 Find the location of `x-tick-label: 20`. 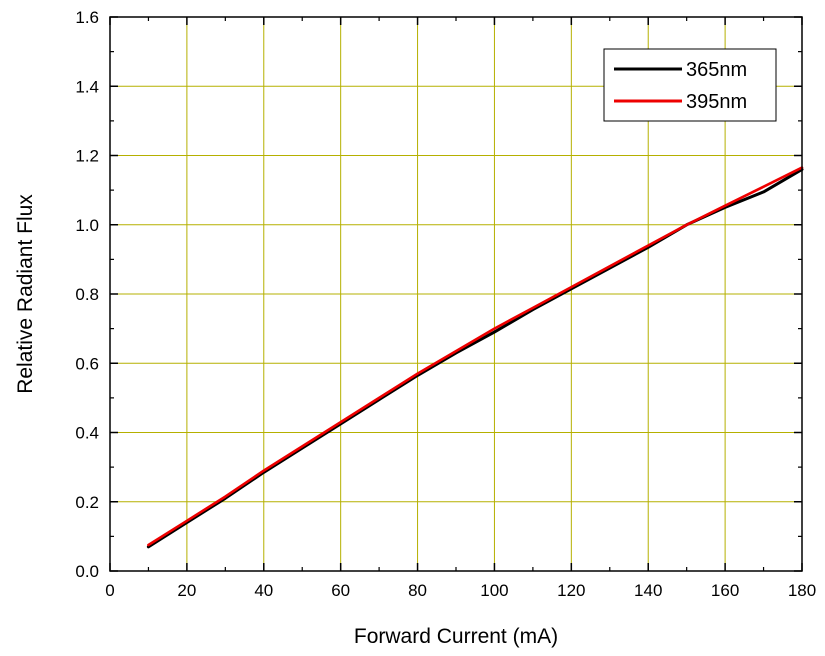

x-tick-label: 20 is located at coordinates (186, 590).